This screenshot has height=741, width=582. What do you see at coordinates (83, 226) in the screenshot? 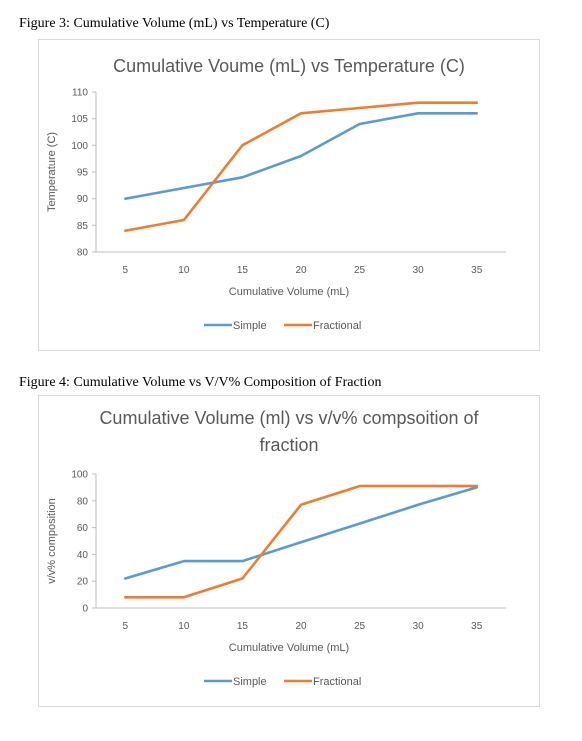
I see `y-tick-label: 85` at bounding box center [83, 226].